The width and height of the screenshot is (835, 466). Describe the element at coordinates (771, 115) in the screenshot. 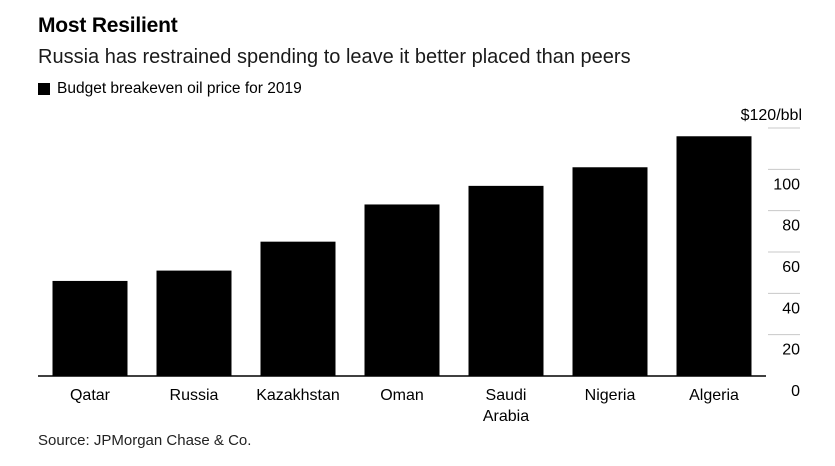

I see `y-tick-label: $120/bbl` at that location.